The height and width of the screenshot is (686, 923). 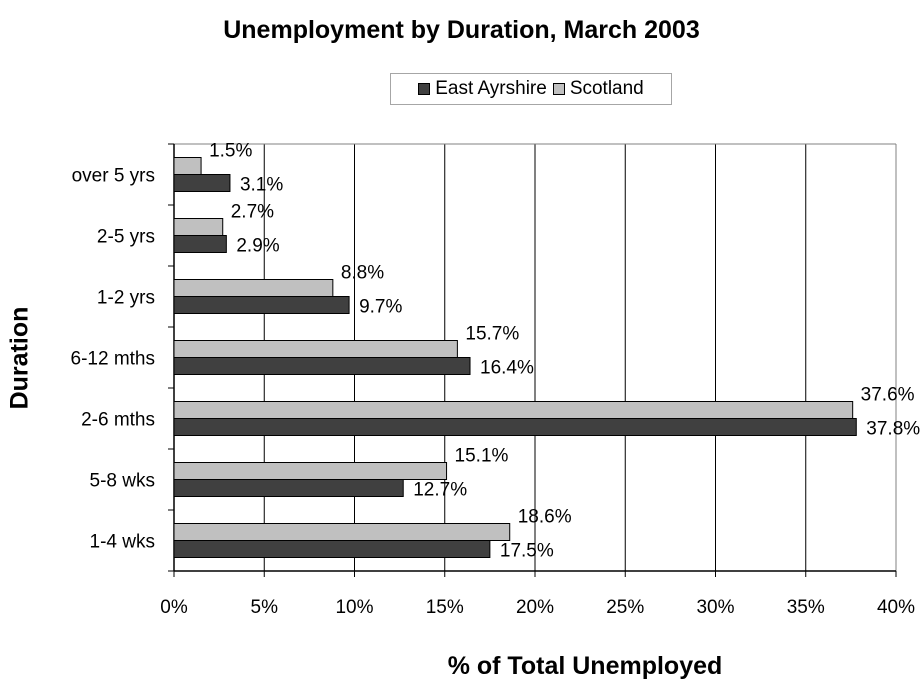 I want to click on legend-item-east-ayrshire: East Ayrshire, so click(x=482, y=89).